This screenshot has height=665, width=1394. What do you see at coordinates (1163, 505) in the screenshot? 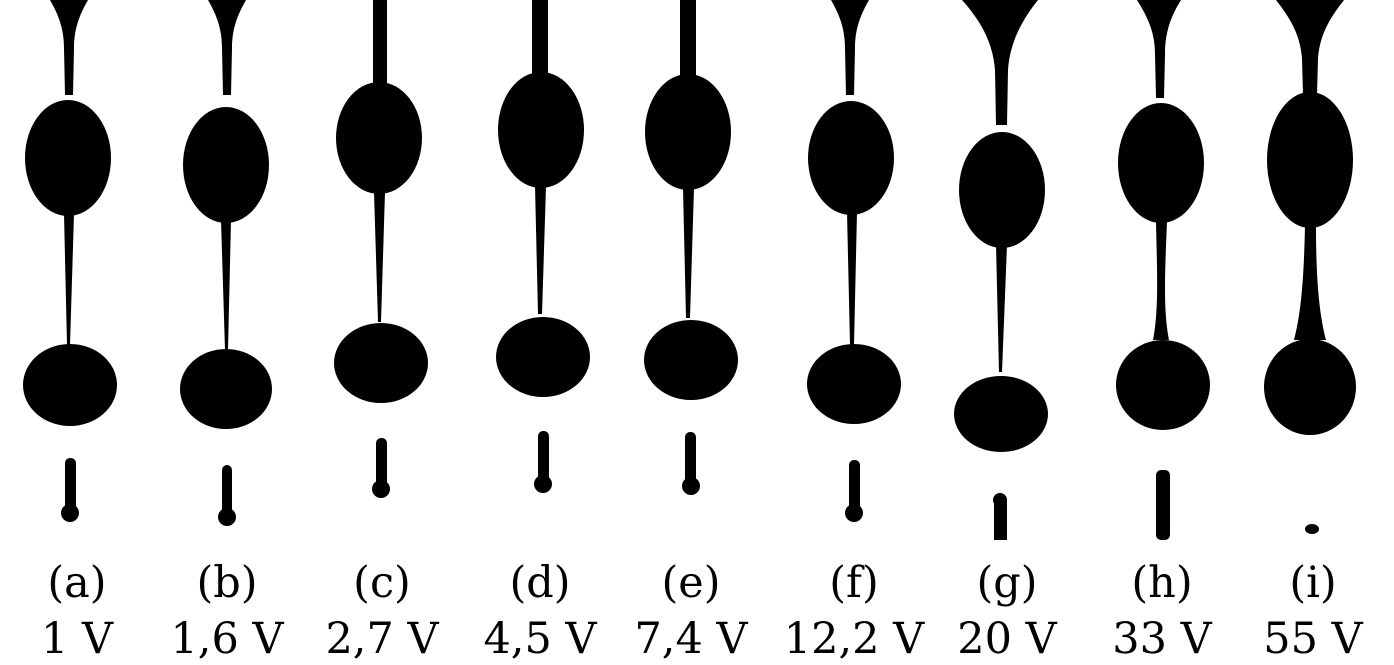
I see `satellite-stem-h` at bounding box center [1163, 505].